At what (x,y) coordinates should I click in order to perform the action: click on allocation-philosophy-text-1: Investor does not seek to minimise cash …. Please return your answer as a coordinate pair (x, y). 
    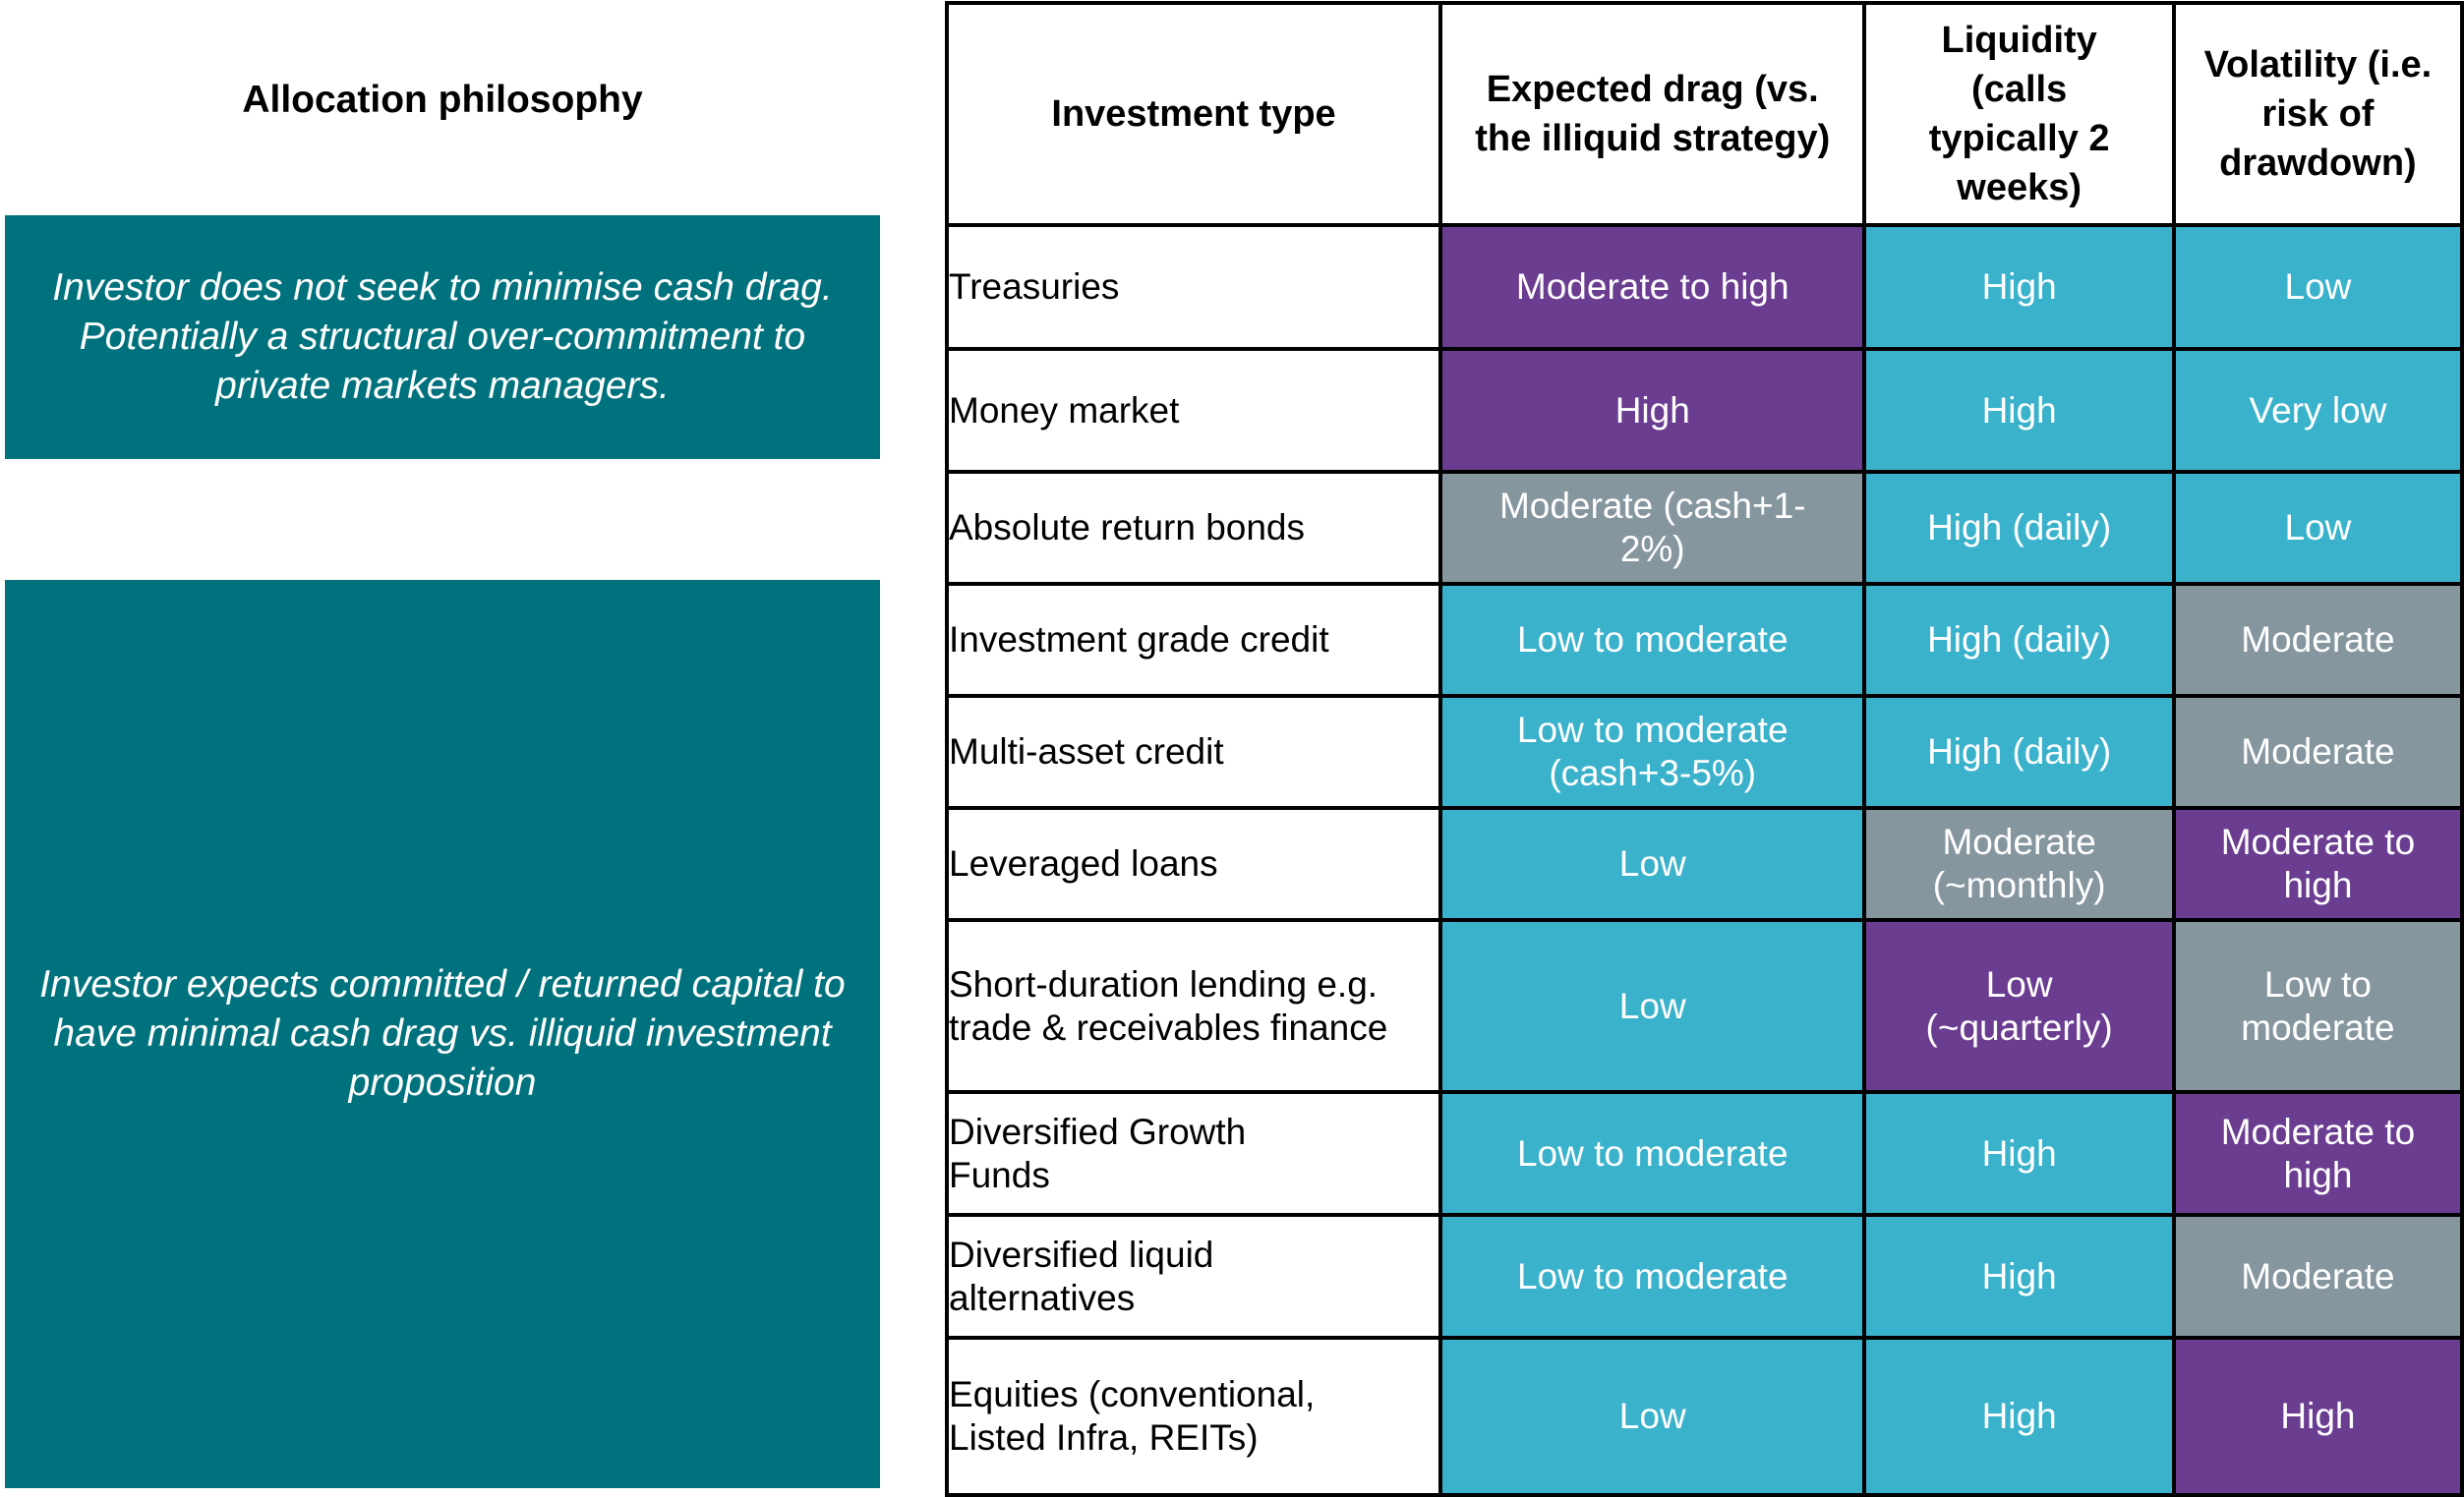
    Looking at the image, I should click on (442, 337).